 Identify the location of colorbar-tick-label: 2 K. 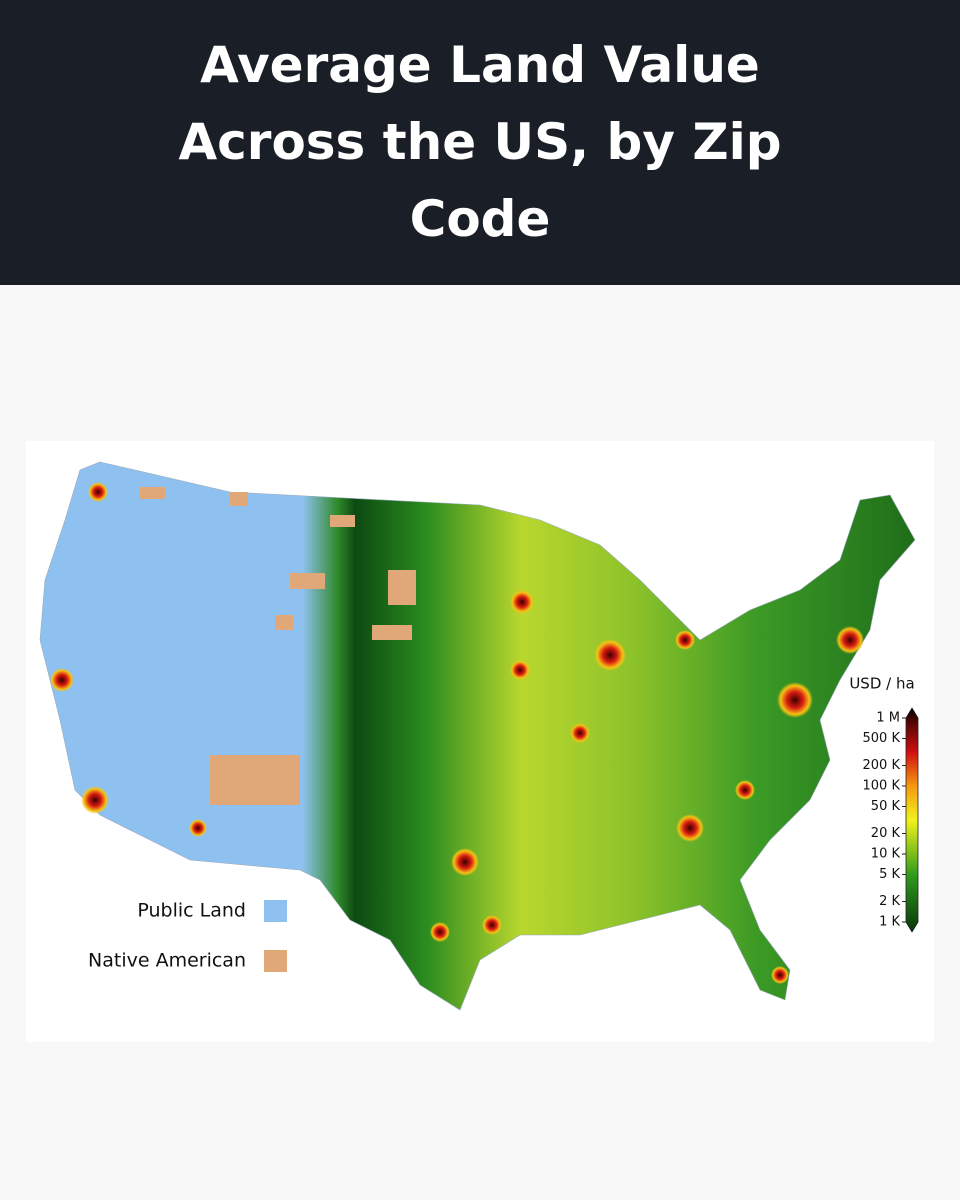
(889, 901).